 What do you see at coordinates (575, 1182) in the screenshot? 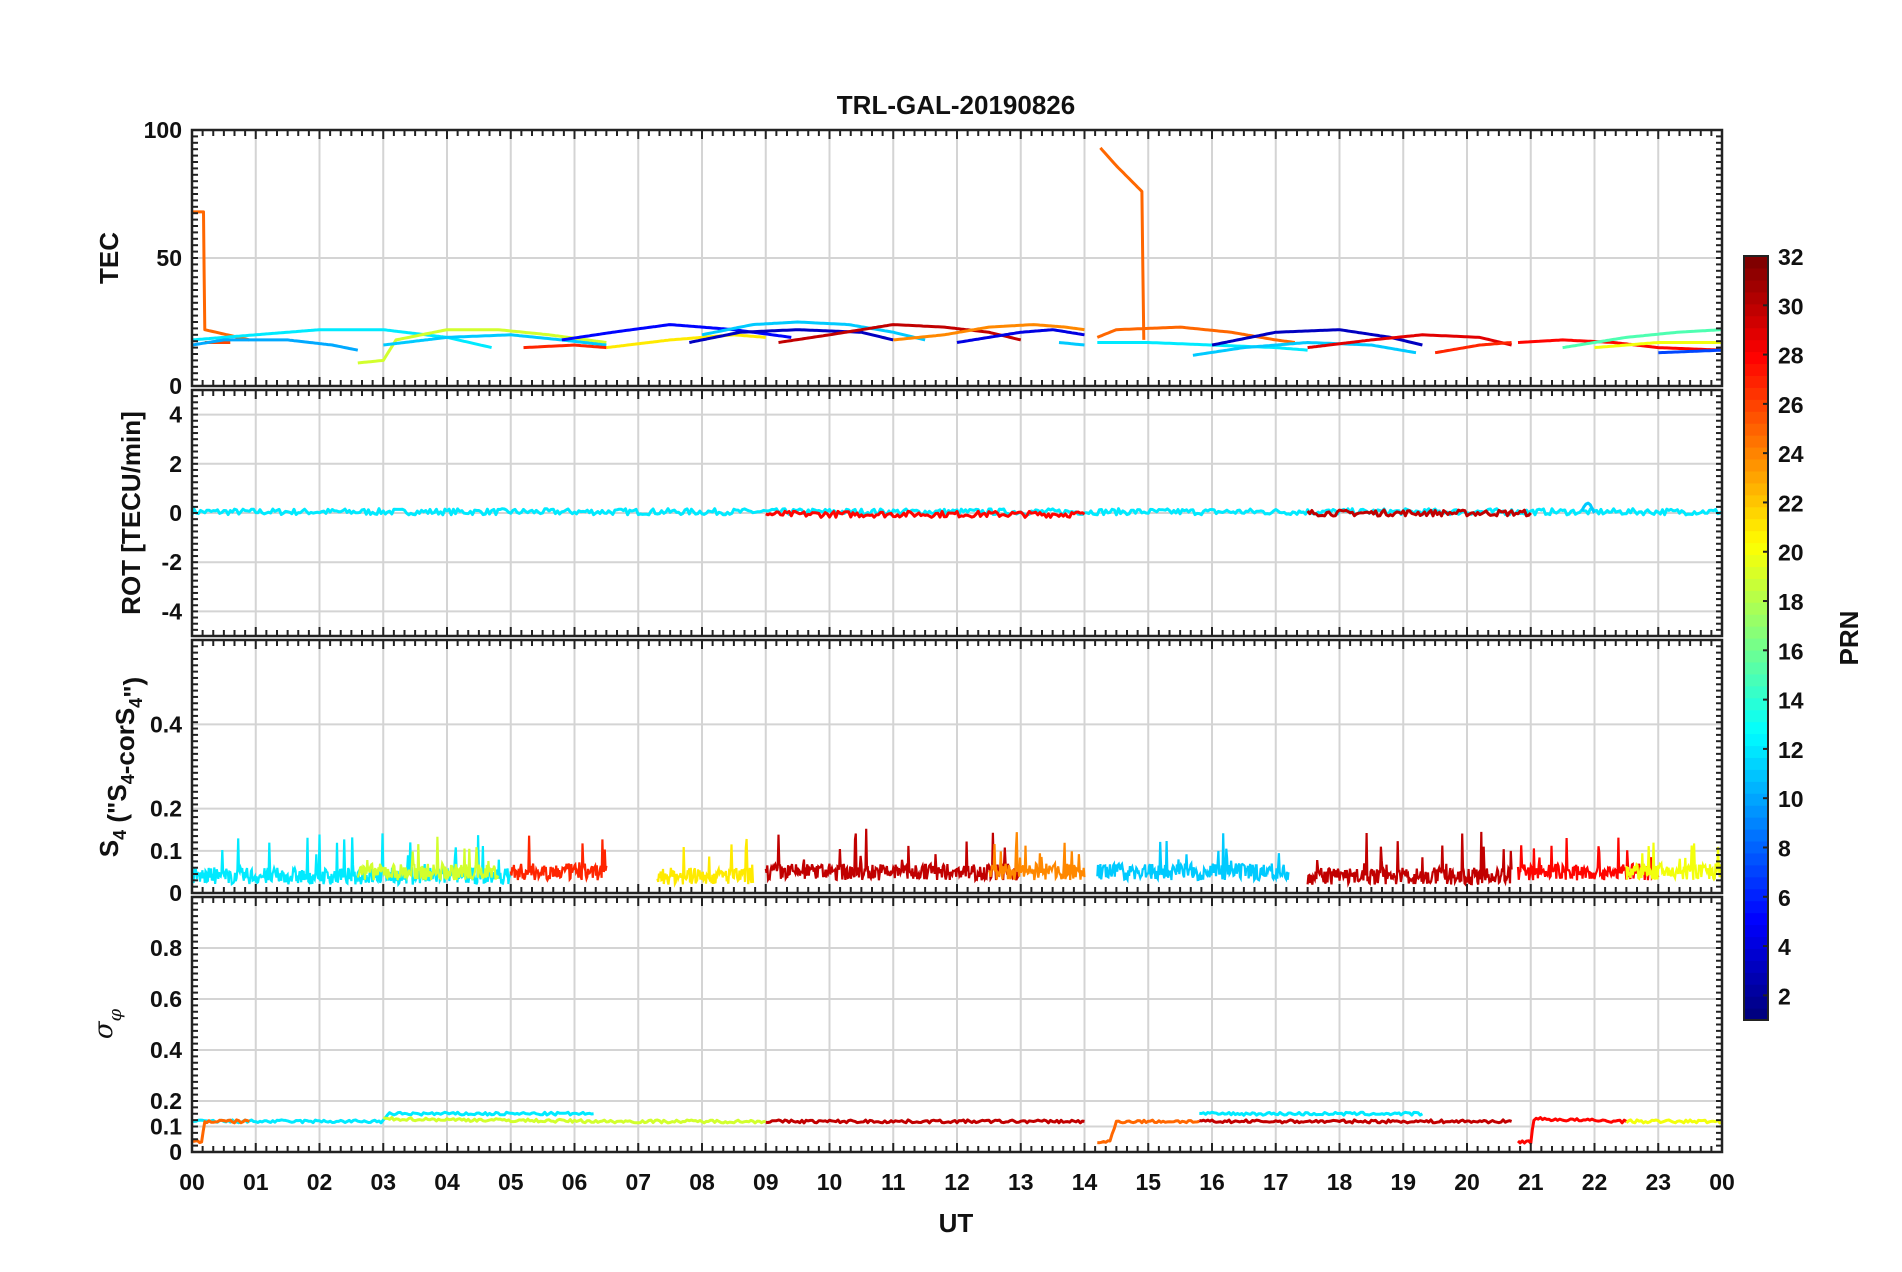
I see `x-tick-label: 06` at bounding box center [575, 1182].